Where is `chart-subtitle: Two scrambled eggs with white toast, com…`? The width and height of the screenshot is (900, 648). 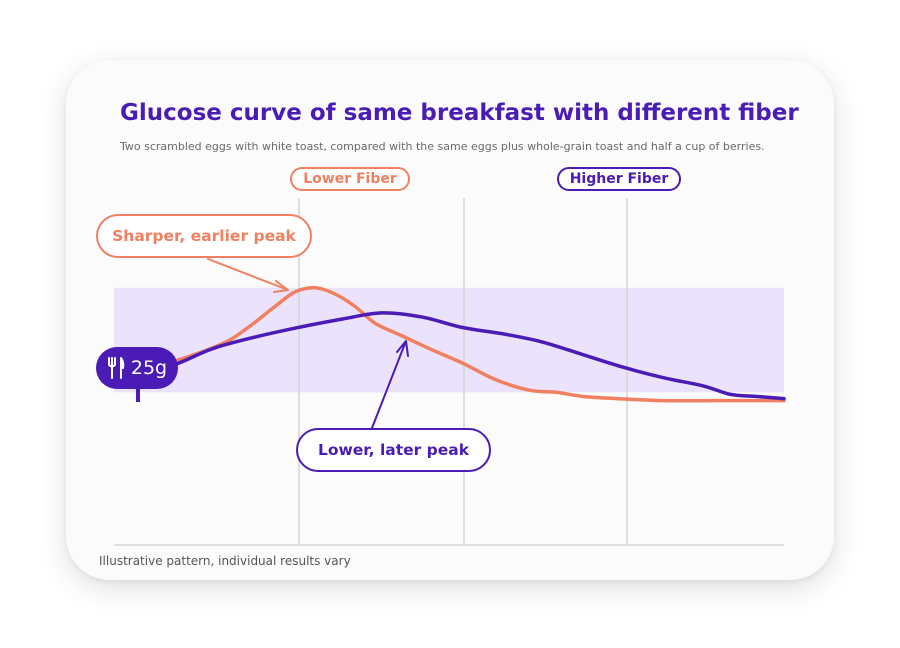
chart-subtitle: Two scrambled eggs with white toast, com… is located at coordinates (442, 146).